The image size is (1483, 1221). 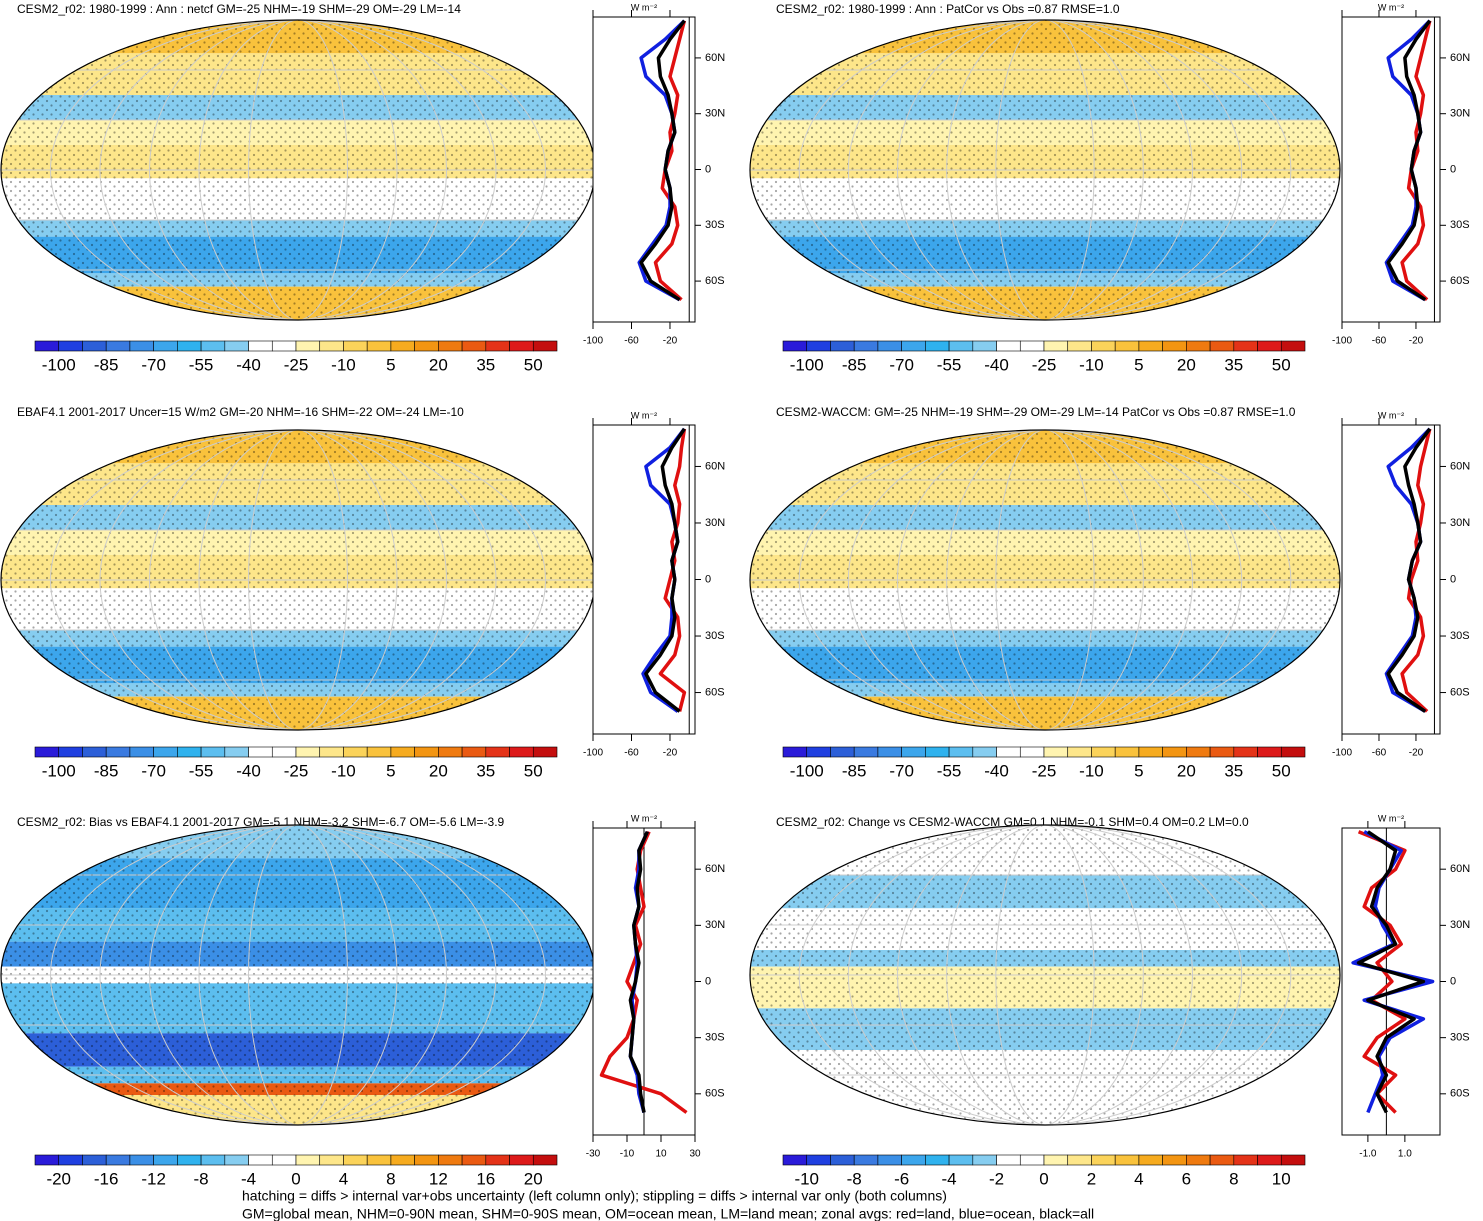 I want to click on y-tick-label: 30S, so click(x=1460, y=636).